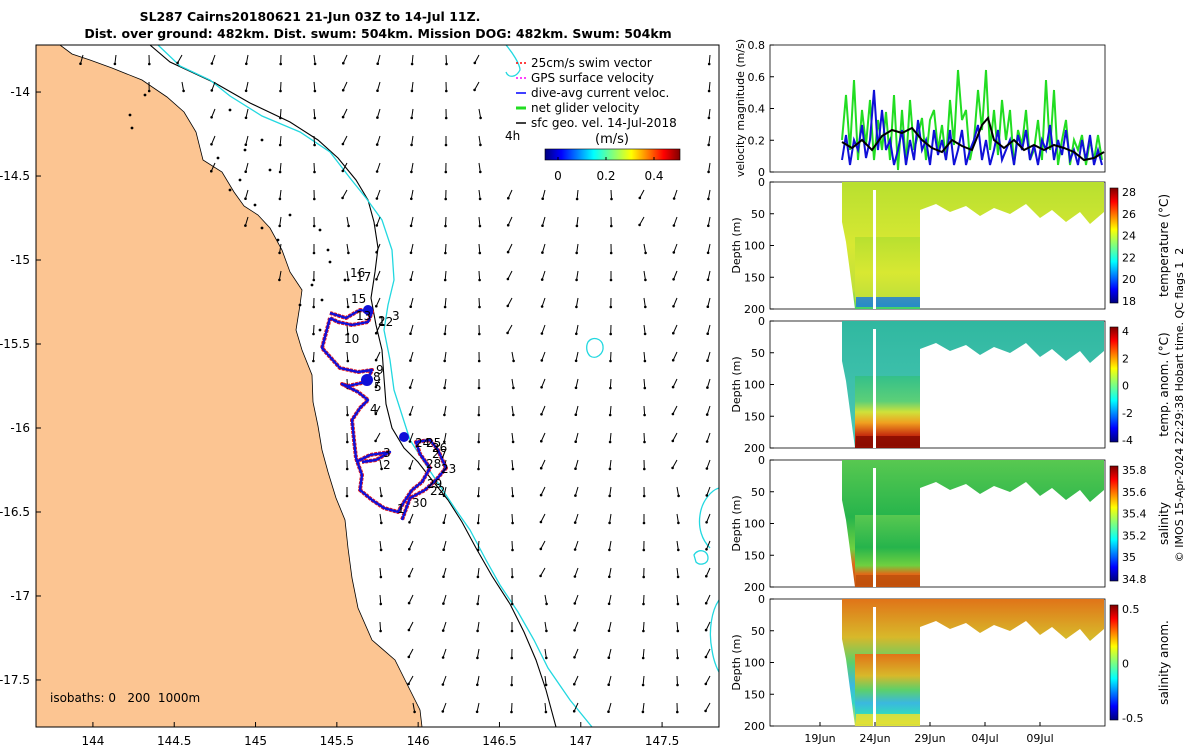 Image resolution: width=1200 pixels, height=750 pixels. I want to click on depth-tick-label: 150, so click(754, 694).